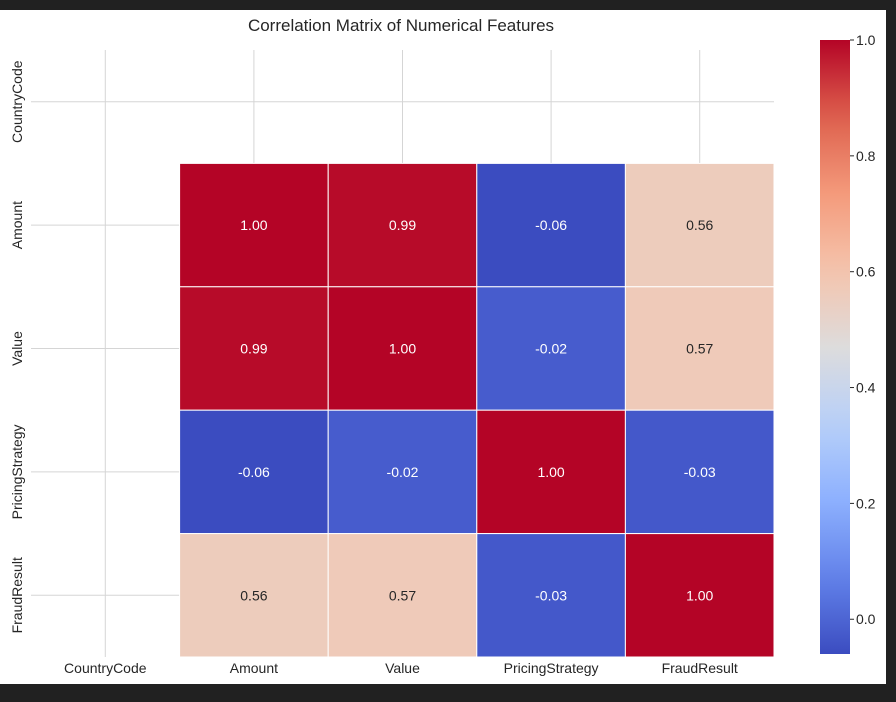  Describe the element at coordinates (866, 272) in the screenshot. I see `colorbar-tick-label: 0.6` at that location.